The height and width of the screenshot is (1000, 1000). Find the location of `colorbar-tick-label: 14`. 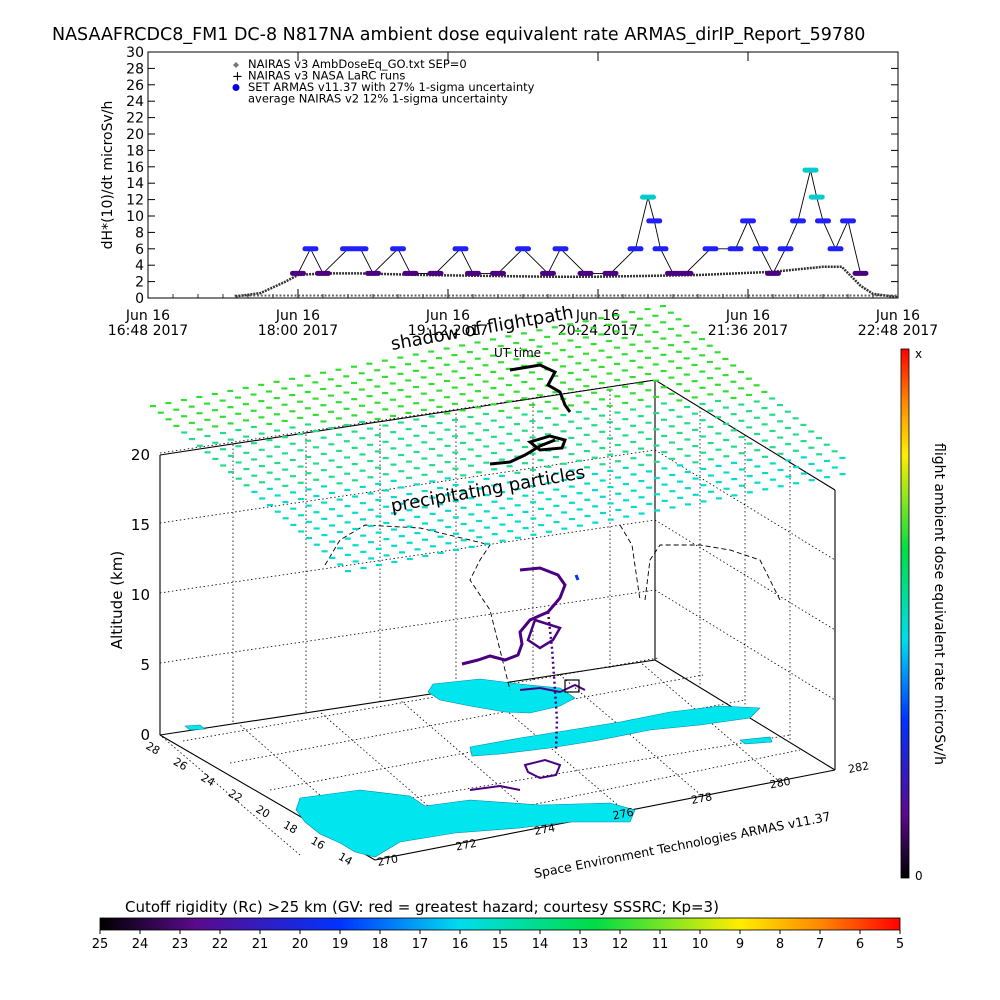

colorbar-tick-label: 14 is located at coordinates (540, 944).